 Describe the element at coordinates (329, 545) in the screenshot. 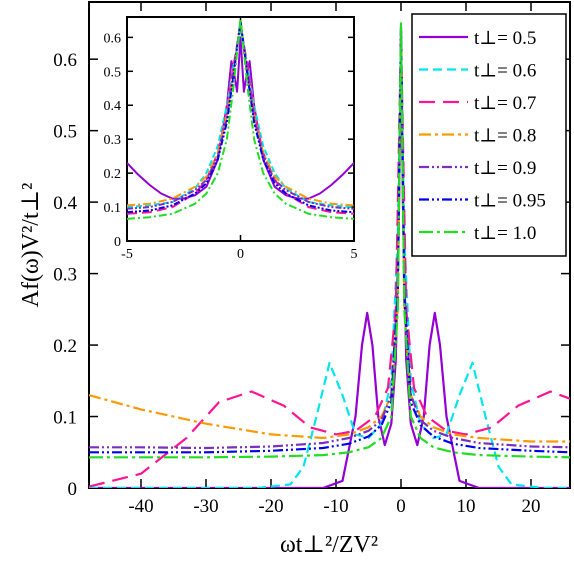

I see `x-axis-label: ωt⊥²/ZV²` at that location.